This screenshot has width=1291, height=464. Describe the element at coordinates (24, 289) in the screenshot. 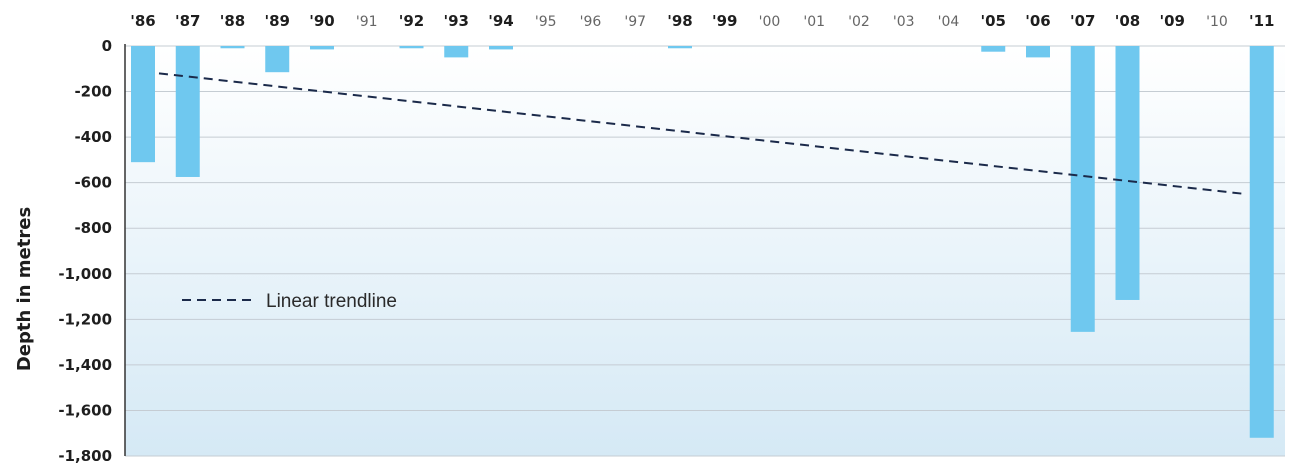

I see `y-axis-label: Depth in metres` at that location.